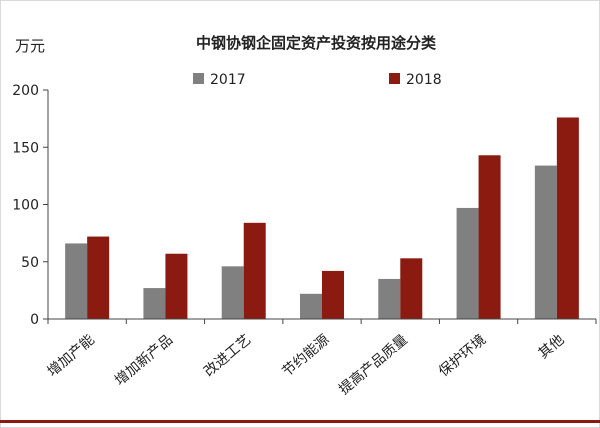 This screenshot has height=428, width=600. Describe the element at coordinates (30, 46) in the screenshot. I see `y-axis-unit-label: 万元` at that location.